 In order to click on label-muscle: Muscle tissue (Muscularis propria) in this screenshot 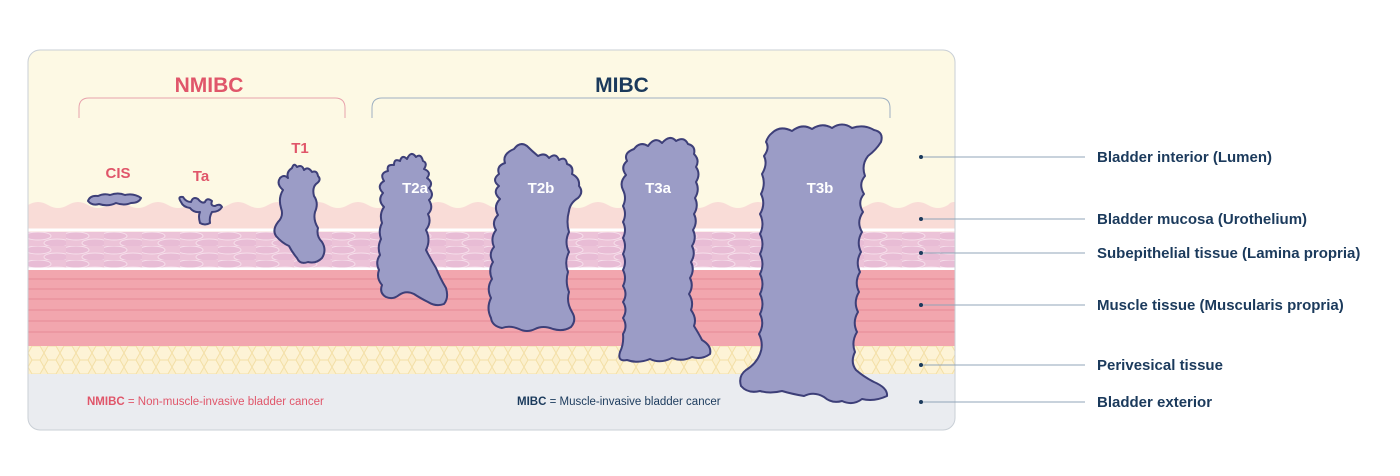, I will do `click(1220, 305)`.